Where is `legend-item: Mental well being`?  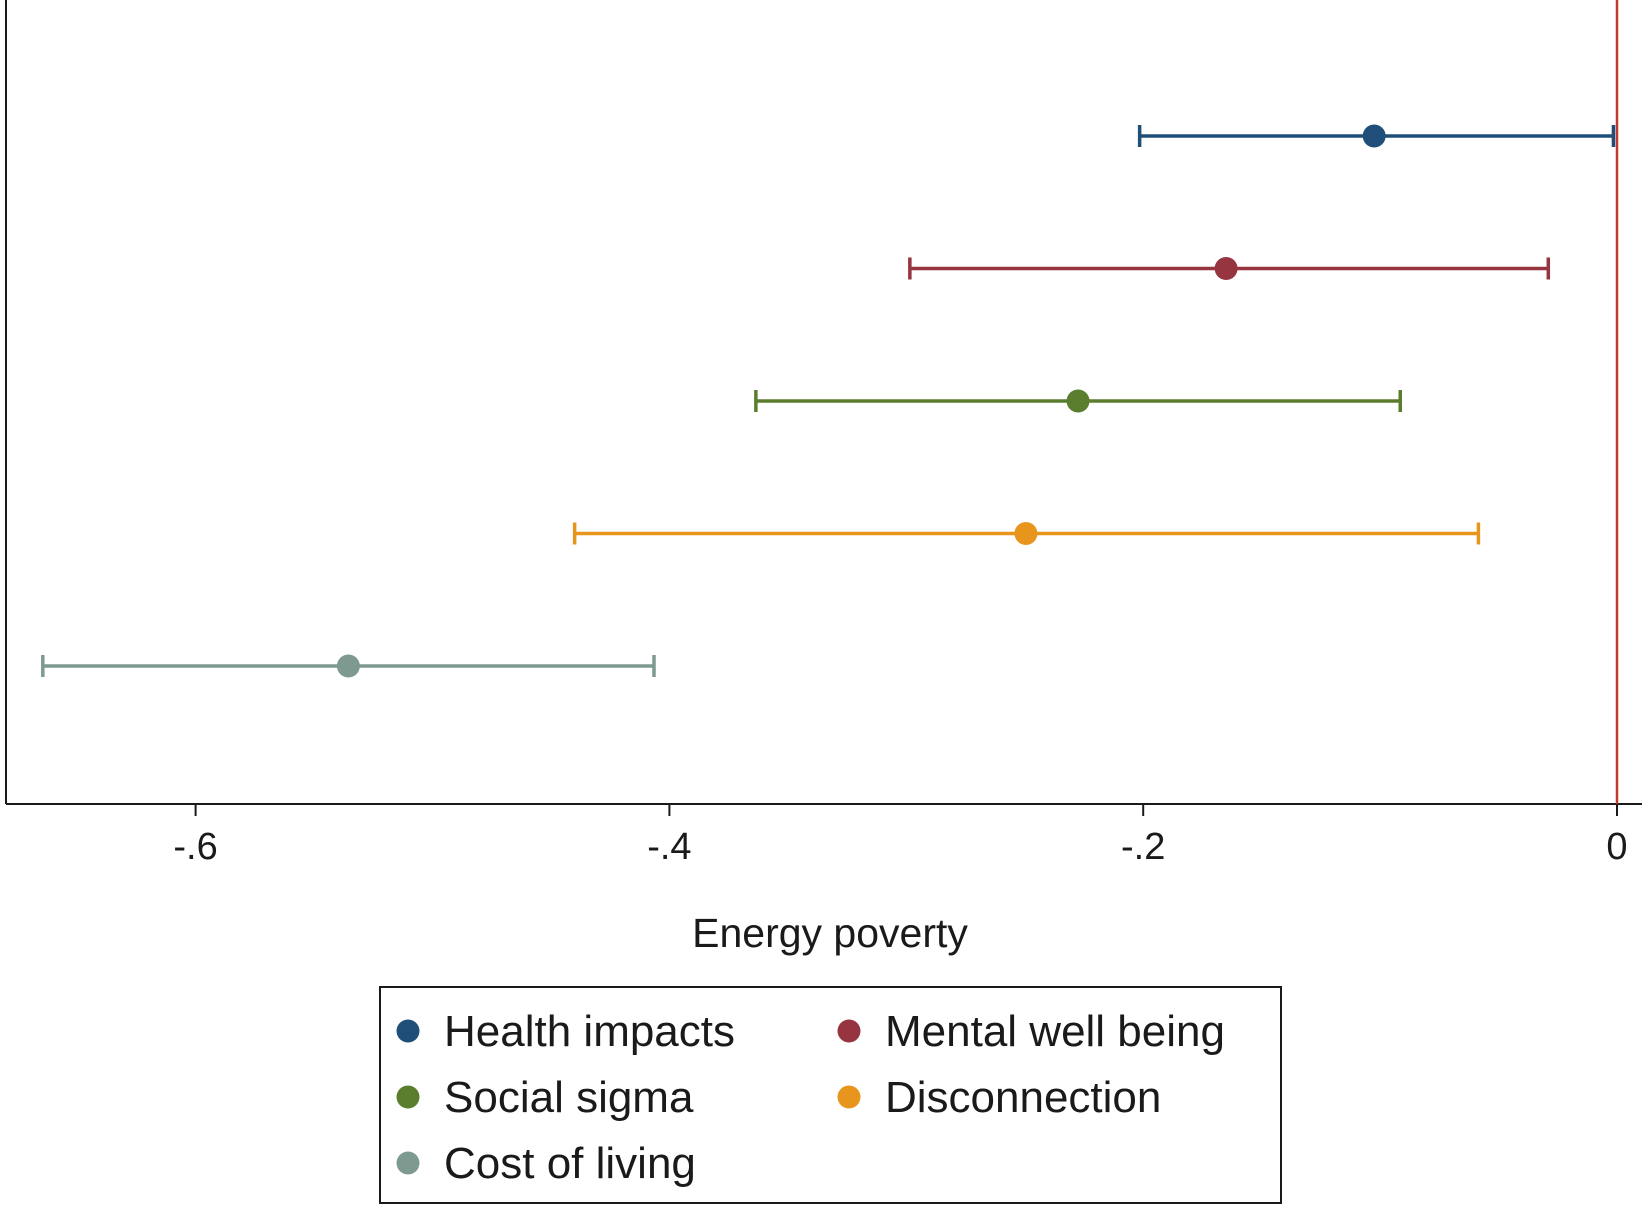
legend-item: Mental well being is located at coordinates (1031, 1031).